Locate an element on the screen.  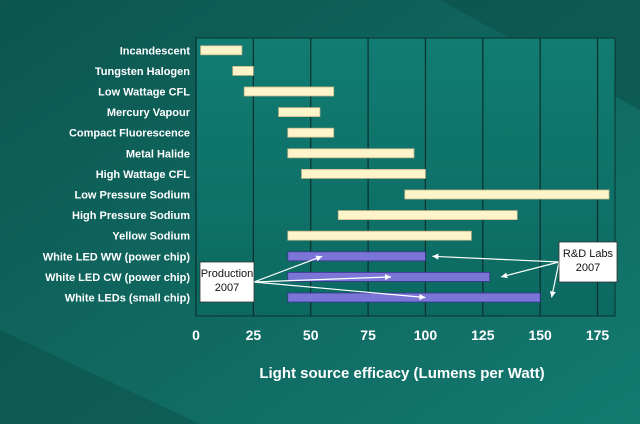
category-label: White LED CW (power chip) is located at coordinates (117, 278).